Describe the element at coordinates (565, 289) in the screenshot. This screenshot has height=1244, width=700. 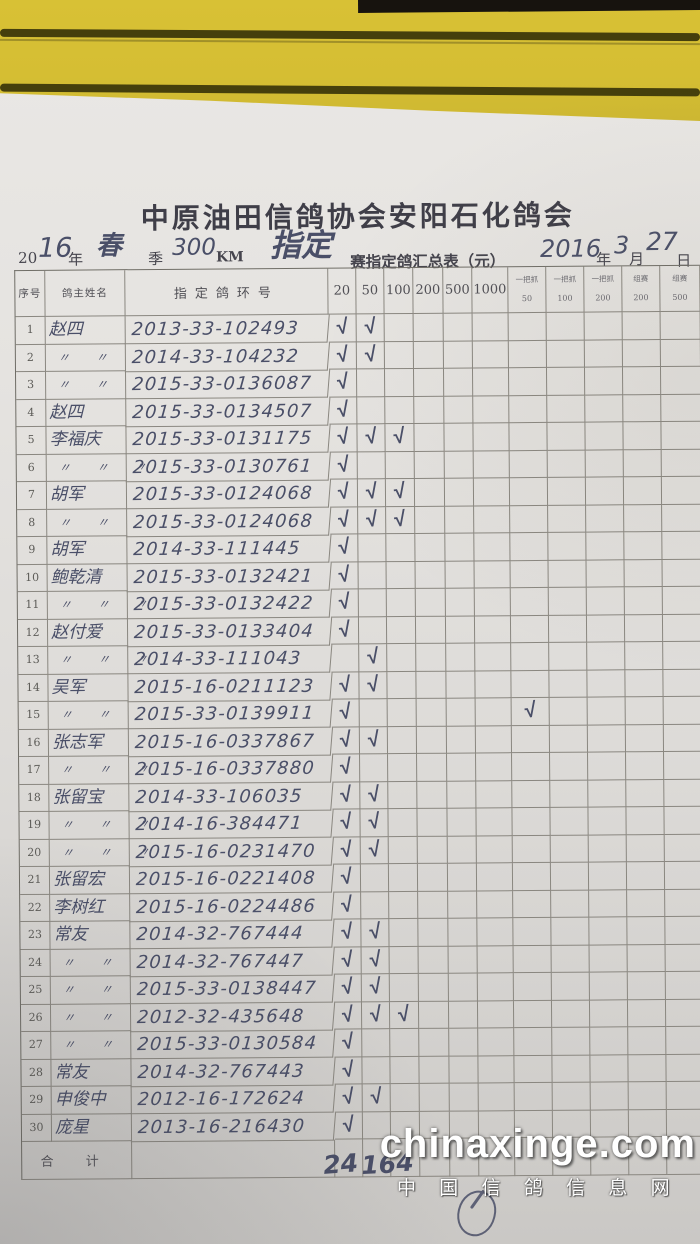
I see `col-header-pool: 一把抓 100` at that location.